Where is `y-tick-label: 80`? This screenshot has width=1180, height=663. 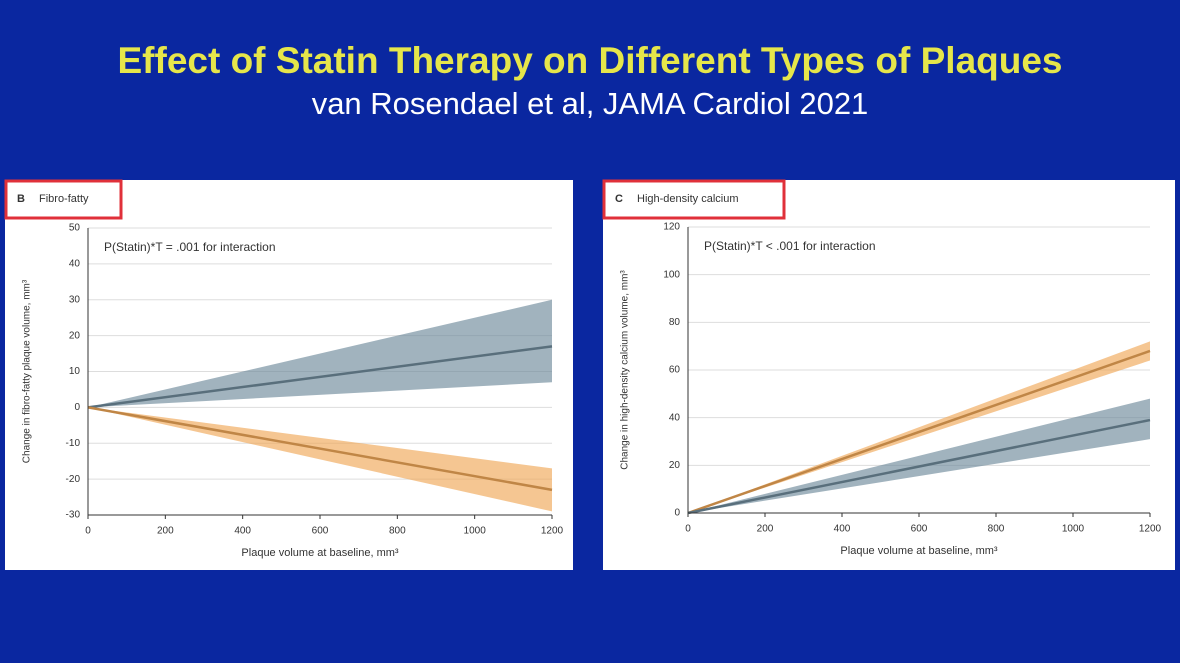
y-tick-label: 80 is located at coordinates (675, 322).